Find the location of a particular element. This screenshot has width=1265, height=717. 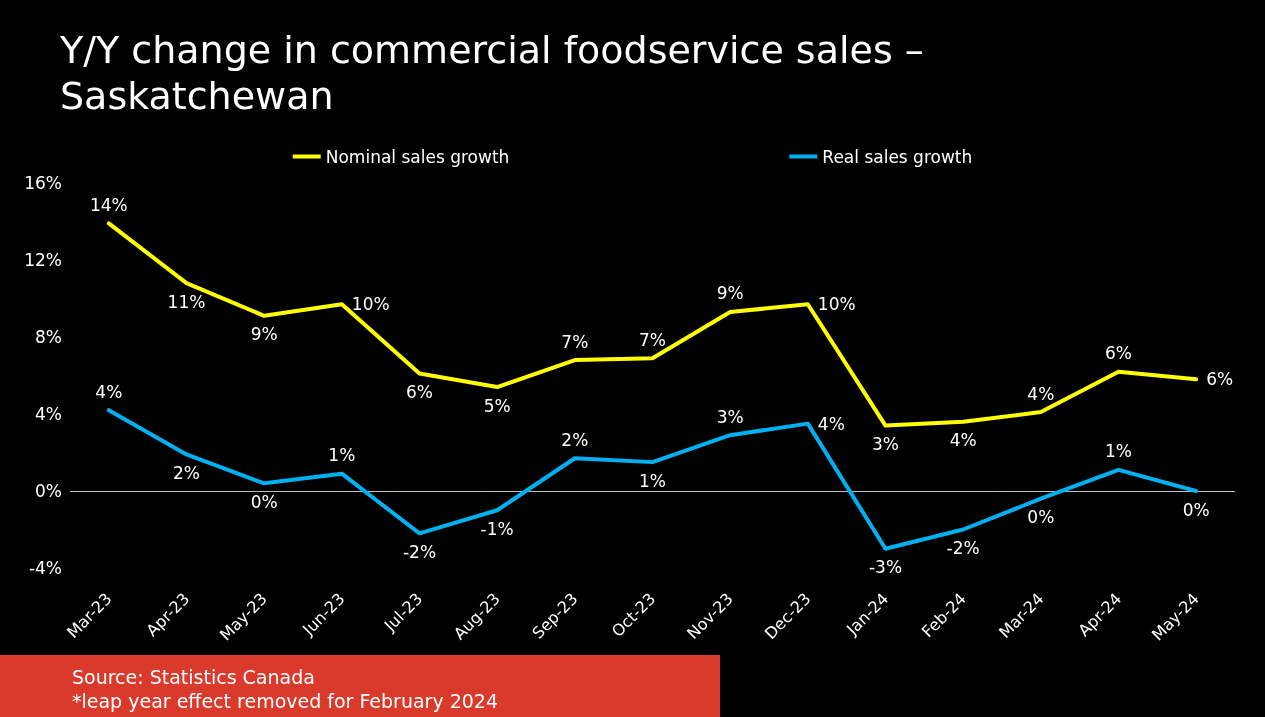

y-tick-label: -4% is located at coordinates (45, 568).